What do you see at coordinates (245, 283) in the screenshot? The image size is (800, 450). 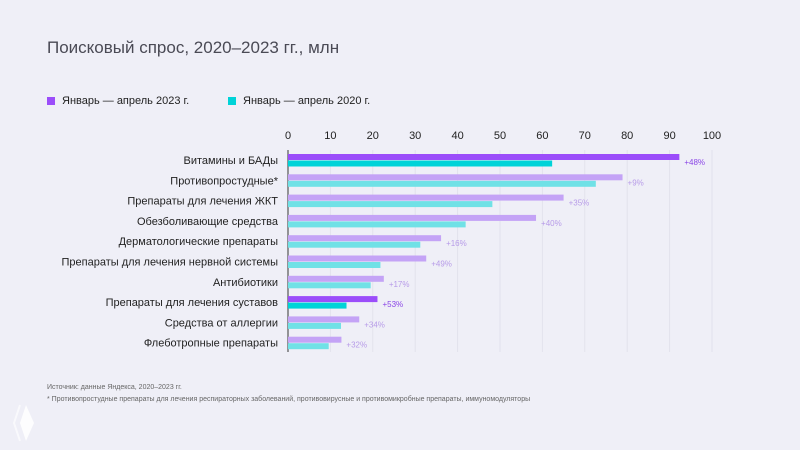 I see `category-label: Антибиотики` at bounding box center [245, 283].